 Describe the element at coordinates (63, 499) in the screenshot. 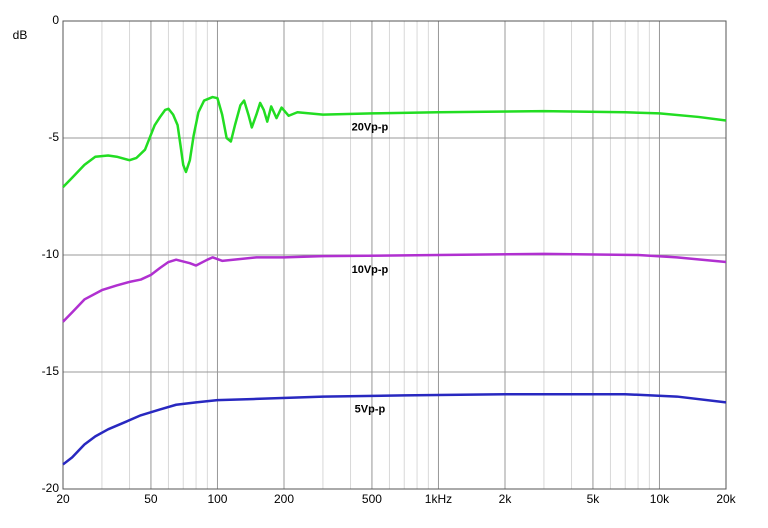

I see `x-tick-label: 20` at that location.